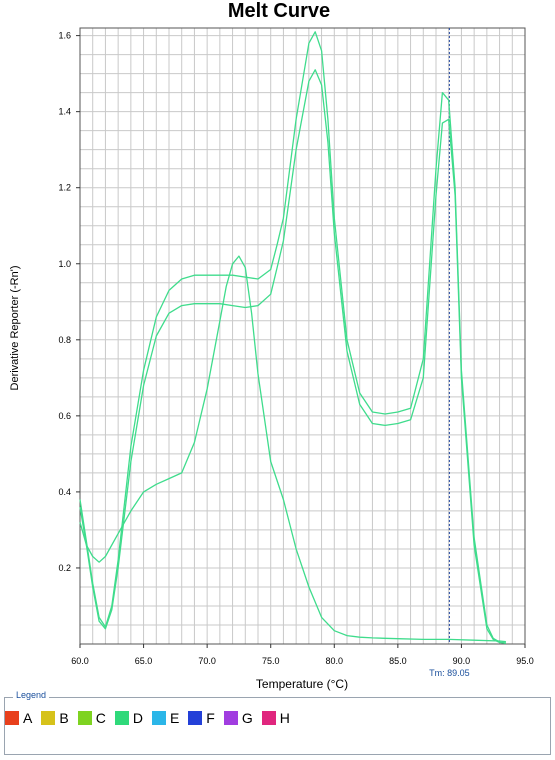 The height and width of the screenshot is (760, 555). Describe the element at coordinates (398, 661) in the screenshot. I see `x-tick-label: 85.0` at that location.